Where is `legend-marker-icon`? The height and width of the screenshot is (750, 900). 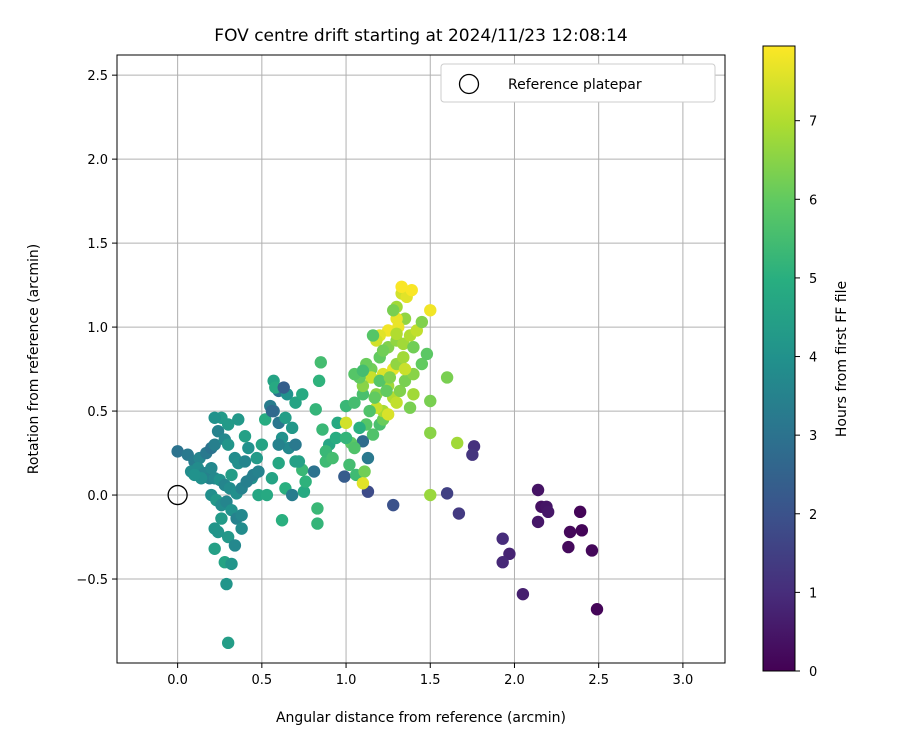
legend-marker-icon is located at coordinates (469, 84).